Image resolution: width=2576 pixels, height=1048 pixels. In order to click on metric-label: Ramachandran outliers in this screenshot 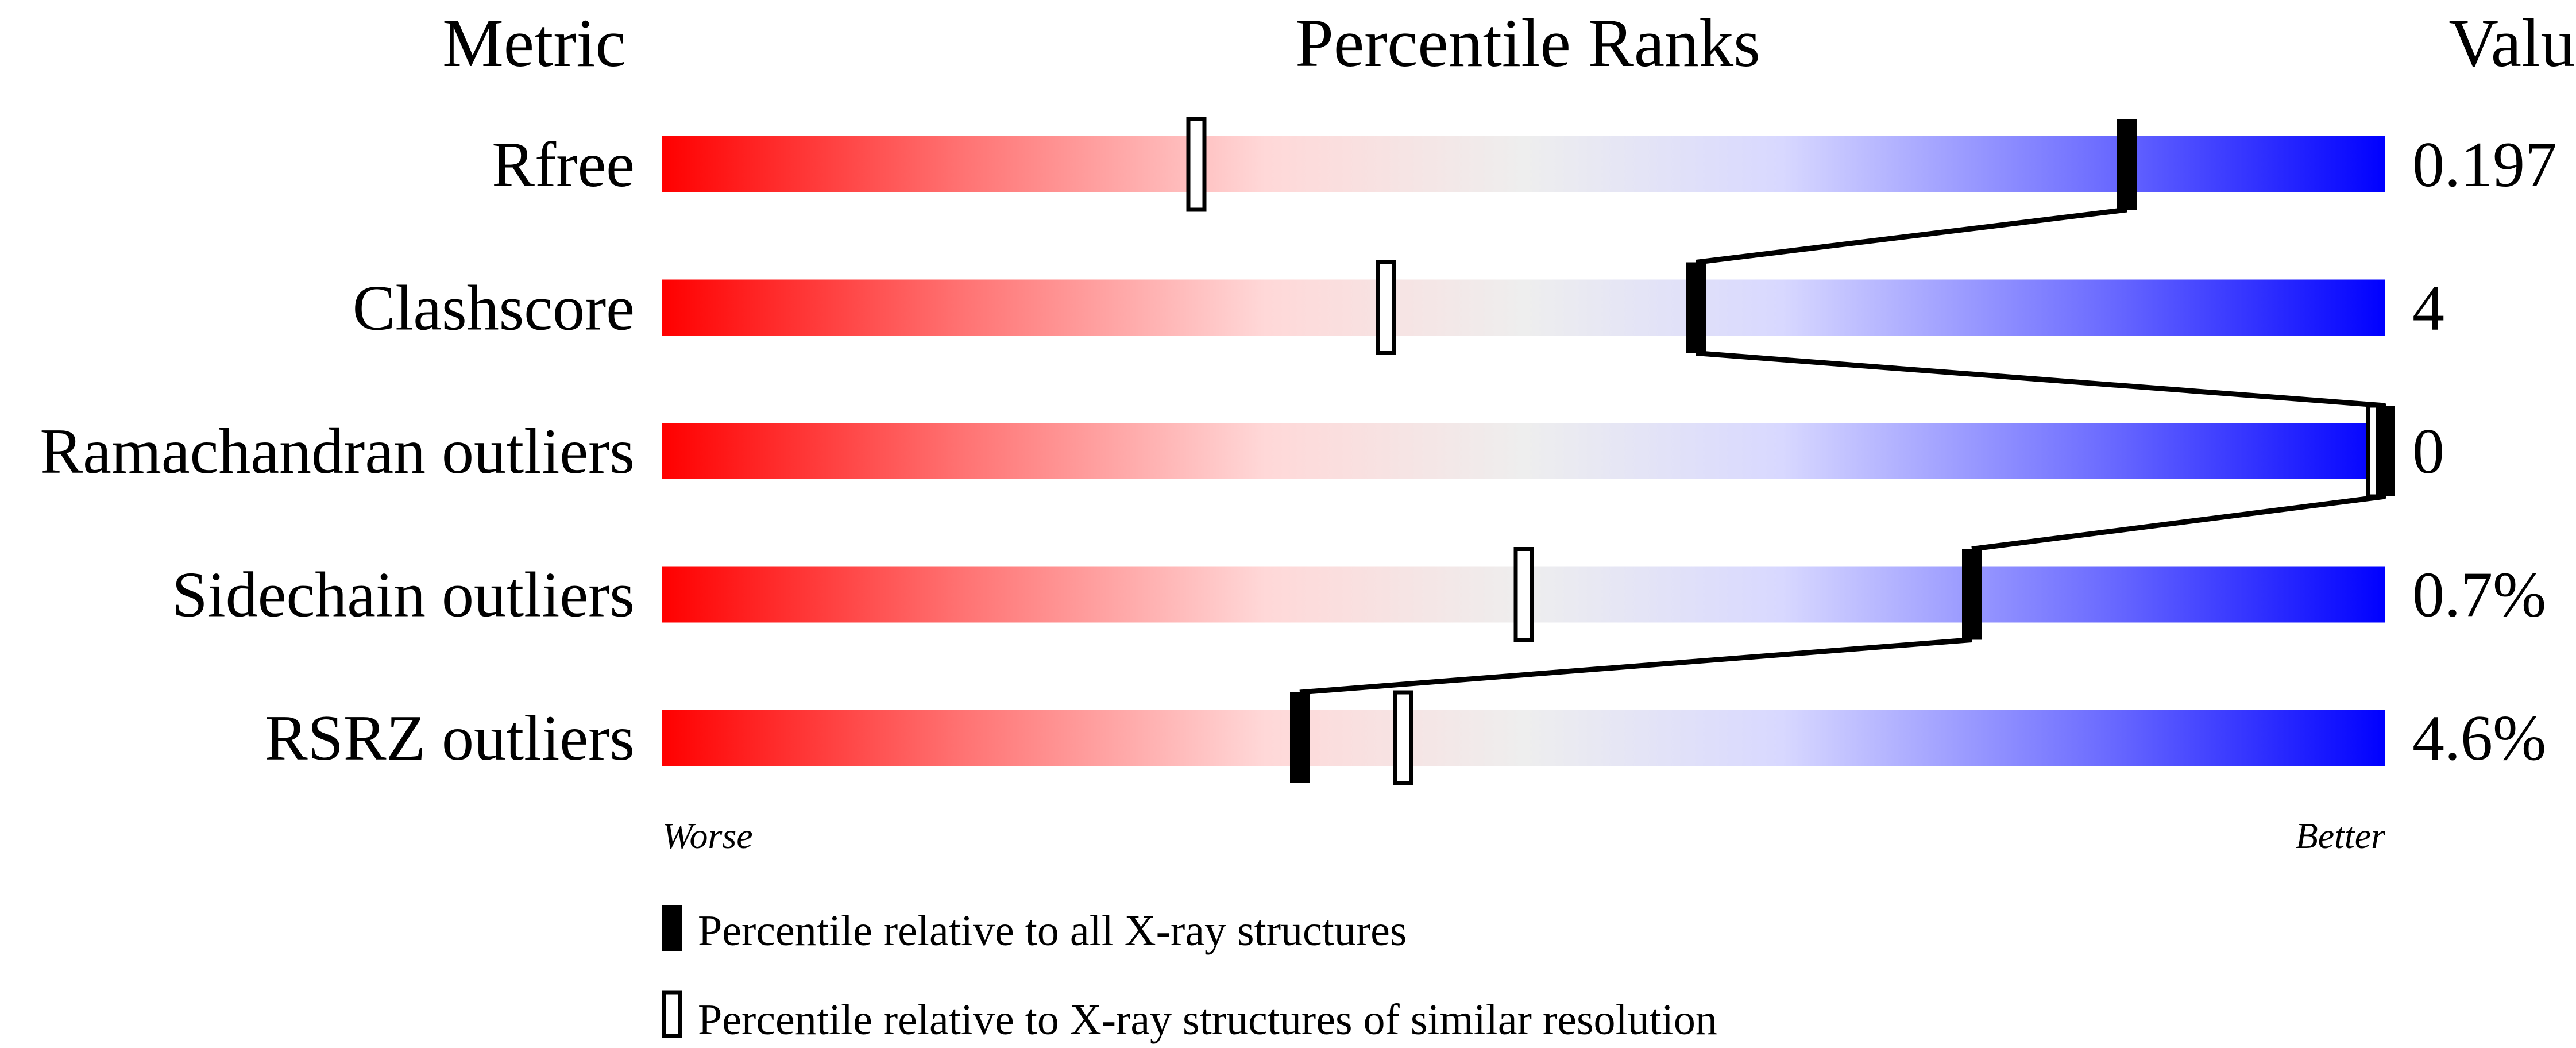, I will do `click(337, 451)`.